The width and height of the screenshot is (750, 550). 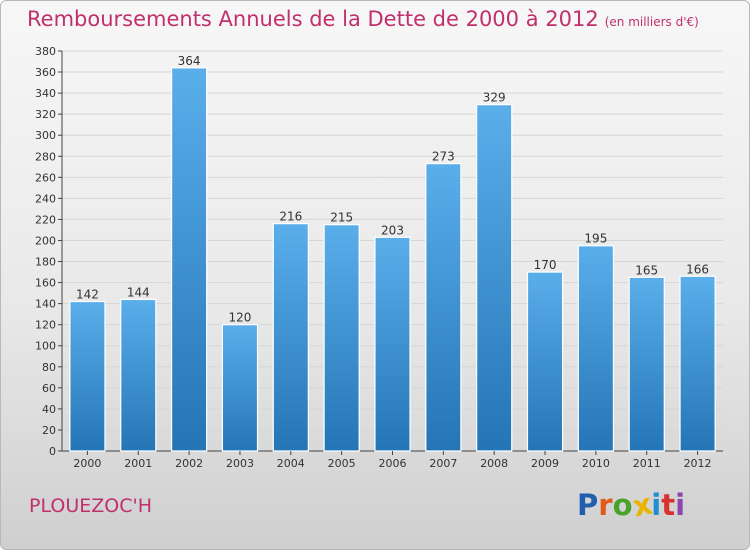 What do you see at coordinates (45, 240) in the screenshot?
I see `y-tick-label: 200` at bounding box center [45, 240].